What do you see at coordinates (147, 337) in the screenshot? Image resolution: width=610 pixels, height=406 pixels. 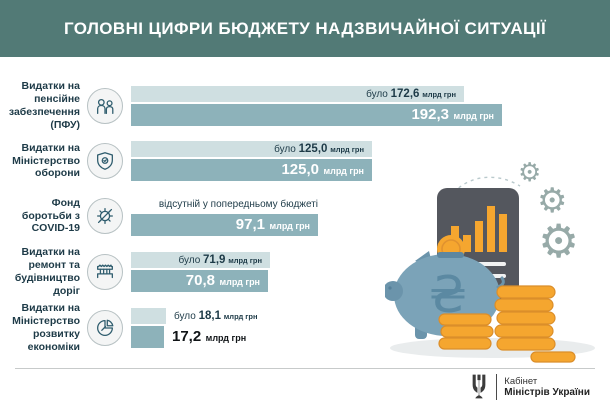 I see `bar-now` at bounding box center [147, 337].